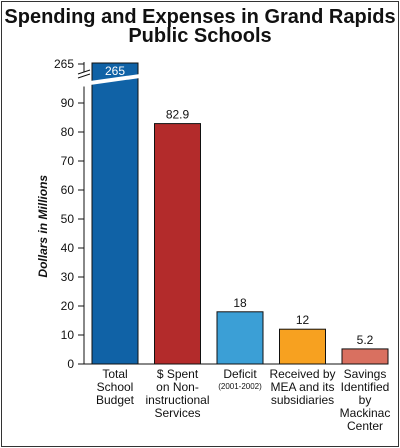 This screenshot has height=448, width=400. I want to click on bar-value-label: 265, so click(115, 71).